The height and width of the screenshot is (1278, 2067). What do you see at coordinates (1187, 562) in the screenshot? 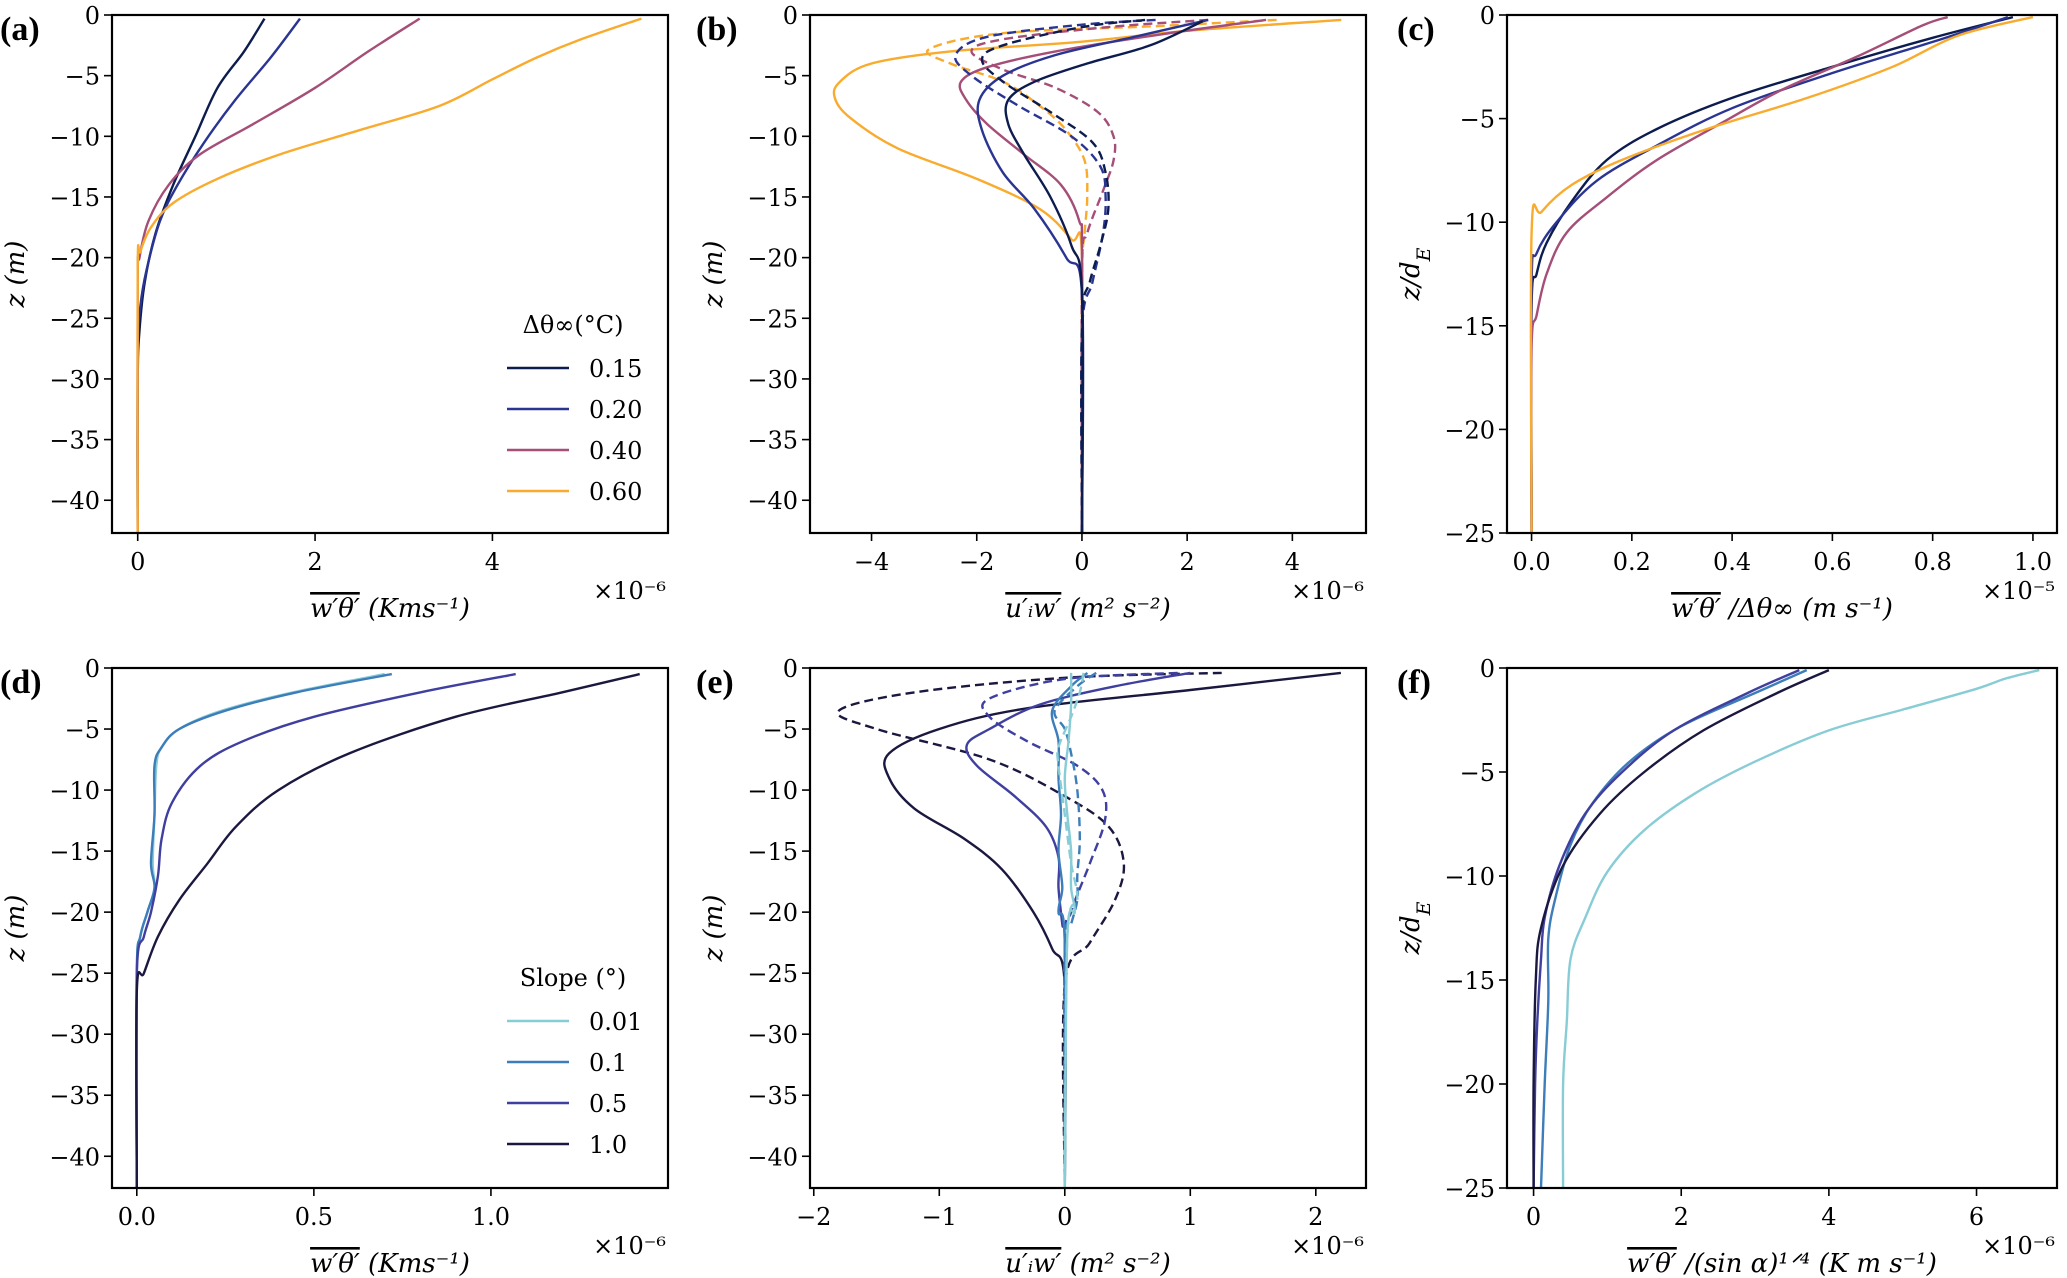
I see `x-tick-label: 2` at bounding box center [1187, 562].